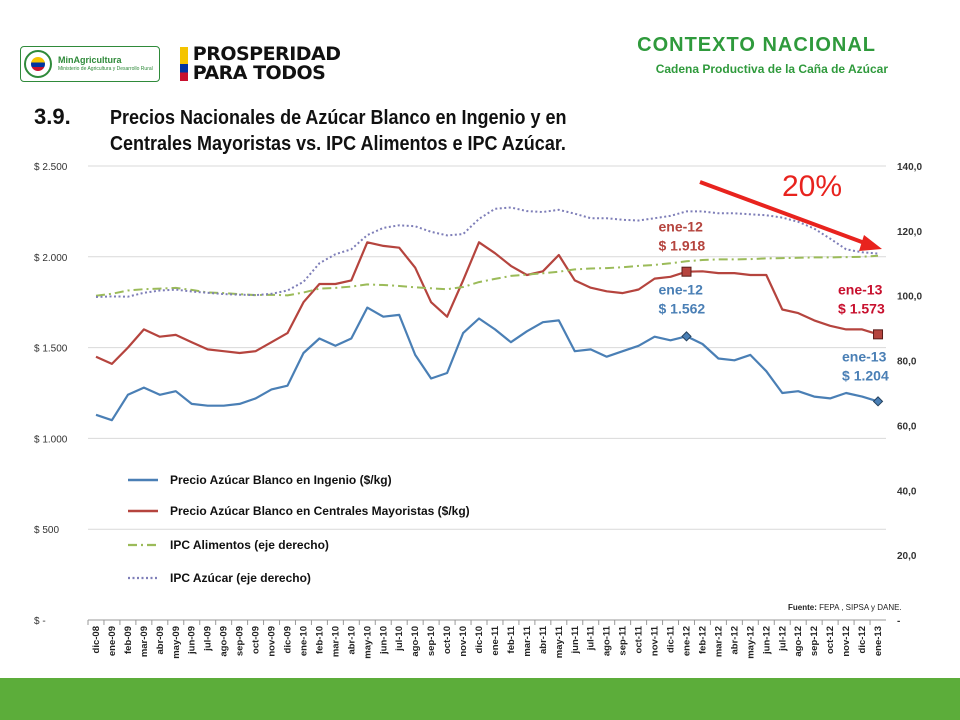 The image size is (960, 720). Describe the element at coordinates (112, 641) in the screenshot. I see `x-tick-label: ene-09` at that location.